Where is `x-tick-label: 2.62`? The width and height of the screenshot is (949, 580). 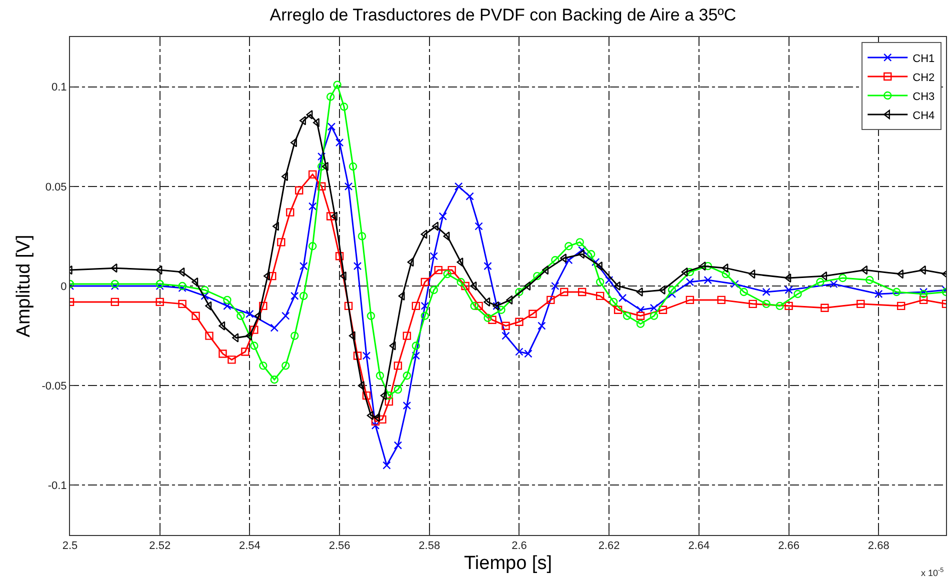 x-tick-label: 2.62 is located at coordinates (609, 546).